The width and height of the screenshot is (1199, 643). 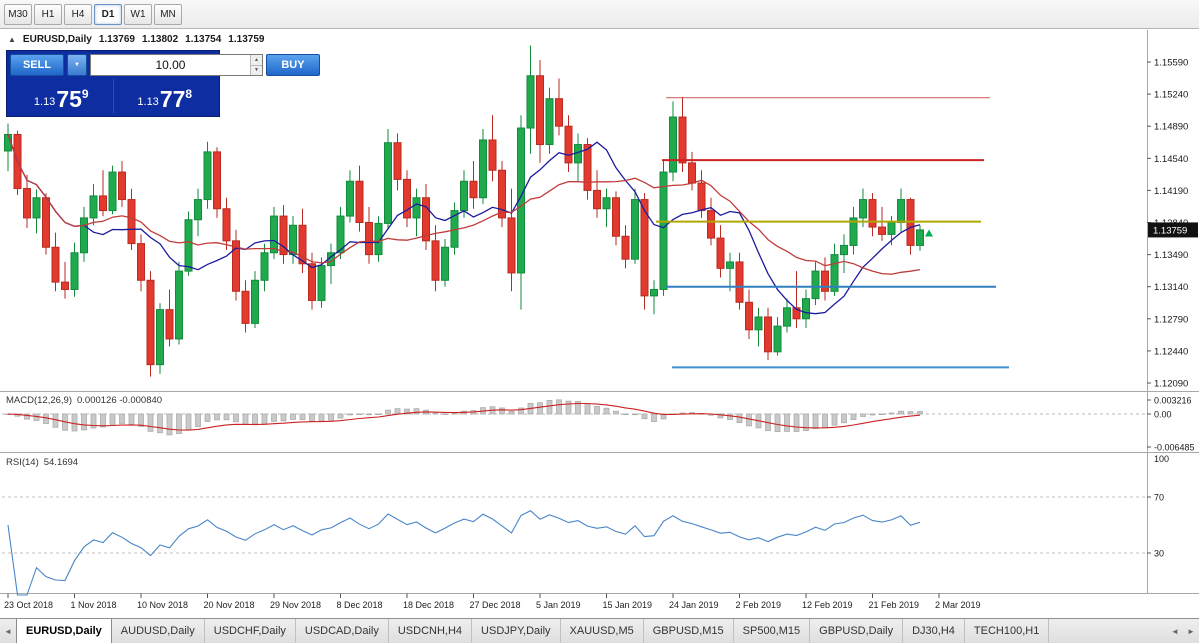 What do you see at coordinates (108, 14) in the screenshot?
I see `timeframe-button-d1: D1` at bounding box center [108, 14].